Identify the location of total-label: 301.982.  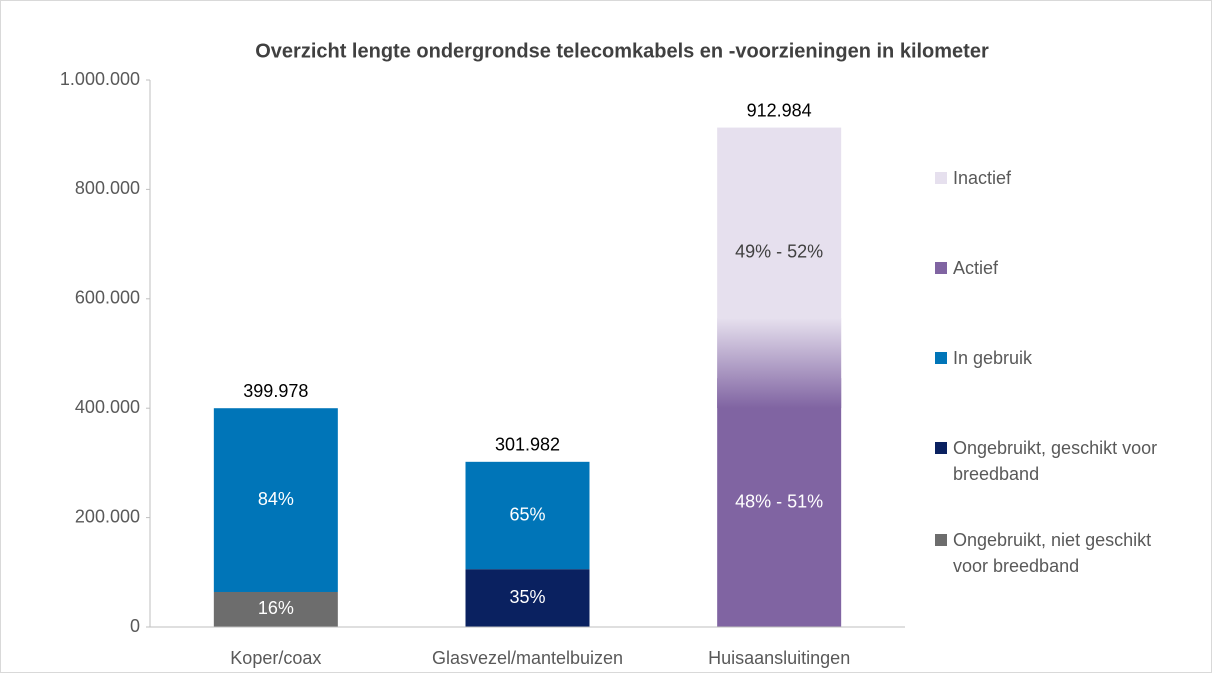
(527, 445).